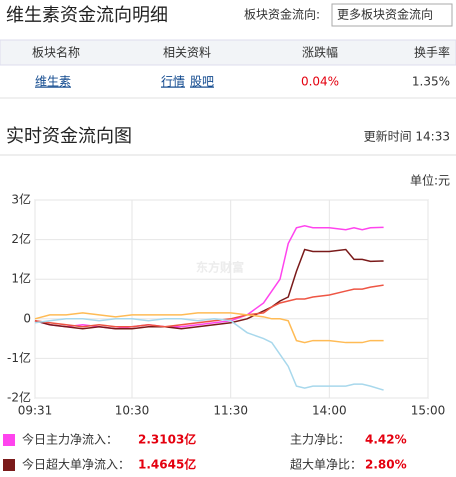  I want to click on flow-value: 2.3103亿, so click(167, 439).